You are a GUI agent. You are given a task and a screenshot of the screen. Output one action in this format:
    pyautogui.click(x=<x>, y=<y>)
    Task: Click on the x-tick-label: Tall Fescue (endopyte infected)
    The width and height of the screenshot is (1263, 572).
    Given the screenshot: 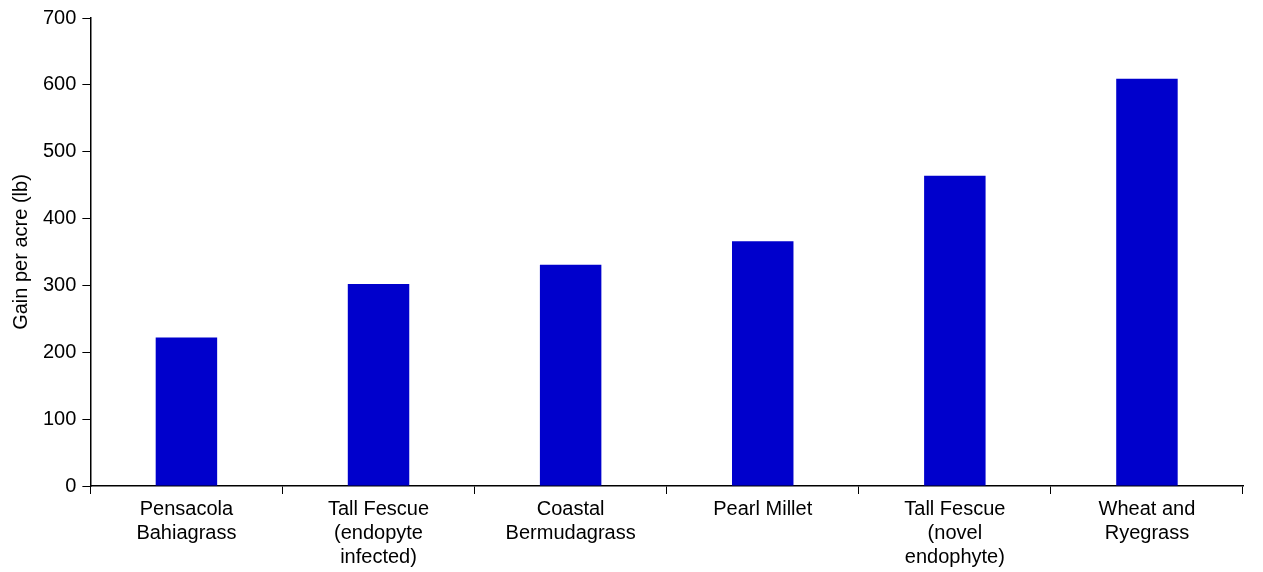 What is the action you would take?
    pyautogui.click(x=378, y=531)
    